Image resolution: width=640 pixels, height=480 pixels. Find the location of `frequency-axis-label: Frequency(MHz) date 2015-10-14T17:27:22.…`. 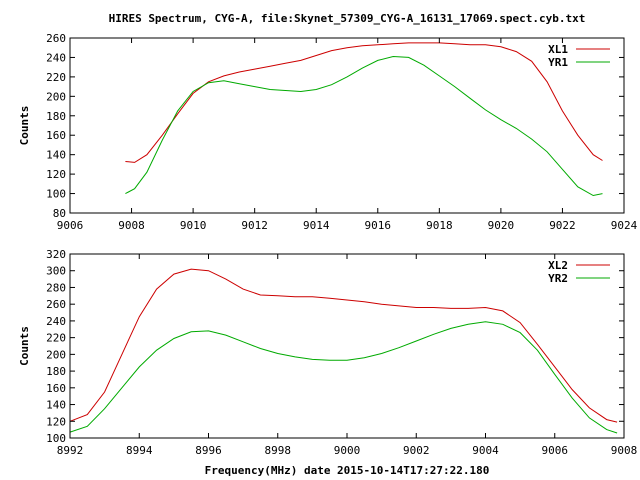

frequency-axis-label: Frequency(MHz) date 2015-10-14T17:27:22.… is located at coordinates (347, 470).